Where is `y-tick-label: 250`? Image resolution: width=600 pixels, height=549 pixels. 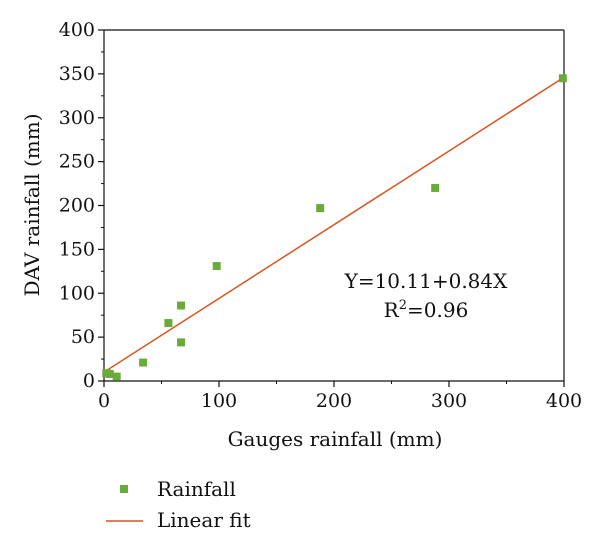
y-tick-label: 250 is located at coordinates (77, 162).